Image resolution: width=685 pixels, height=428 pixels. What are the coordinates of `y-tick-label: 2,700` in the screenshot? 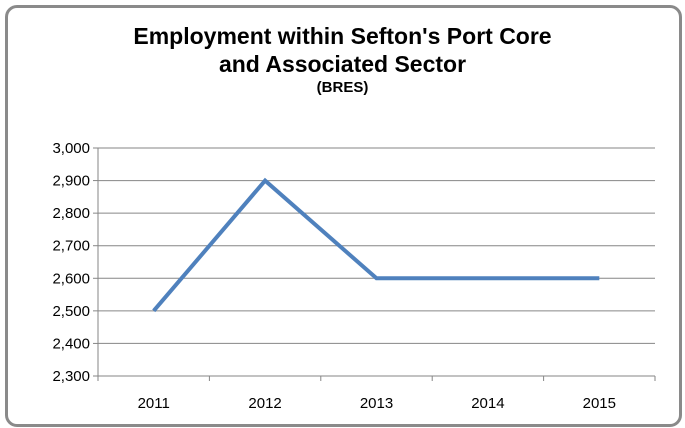 It's located at (71, 246).